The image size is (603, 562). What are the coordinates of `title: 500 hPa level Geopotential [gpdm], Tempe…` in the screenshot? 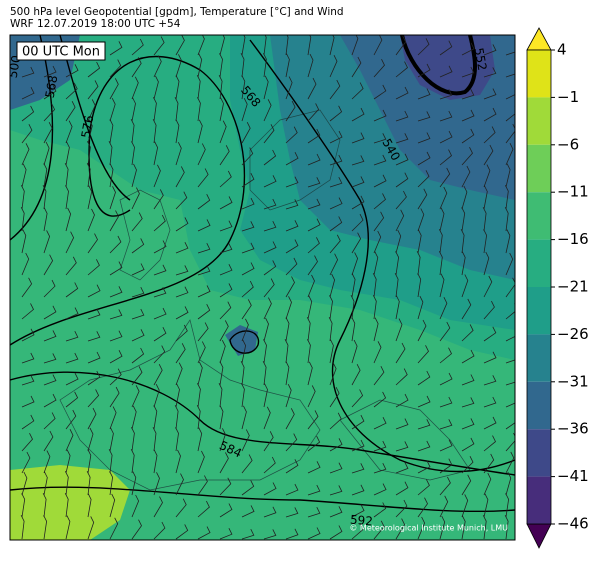 It's located at (177, 12).